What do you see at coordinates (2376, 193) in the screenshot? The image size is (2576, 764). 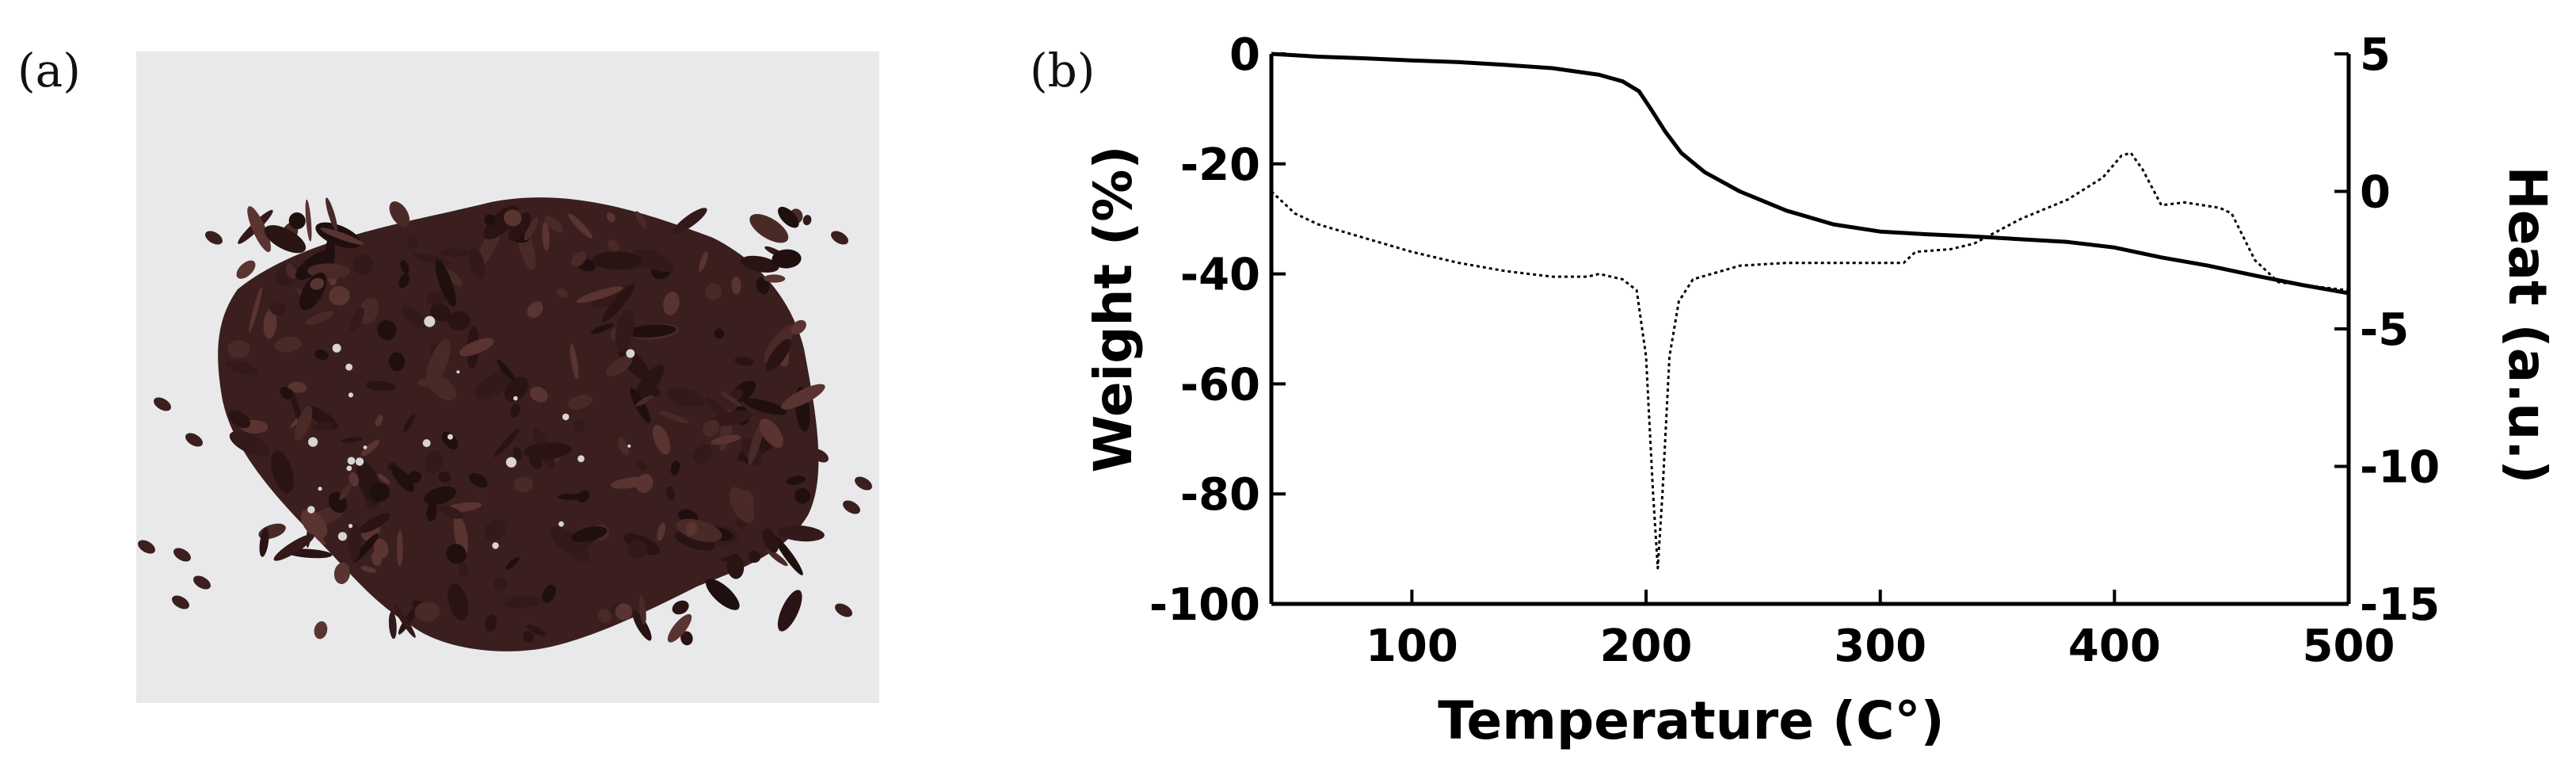 I see `y2-tick-label: 0` at bounding box center [2376, 193].